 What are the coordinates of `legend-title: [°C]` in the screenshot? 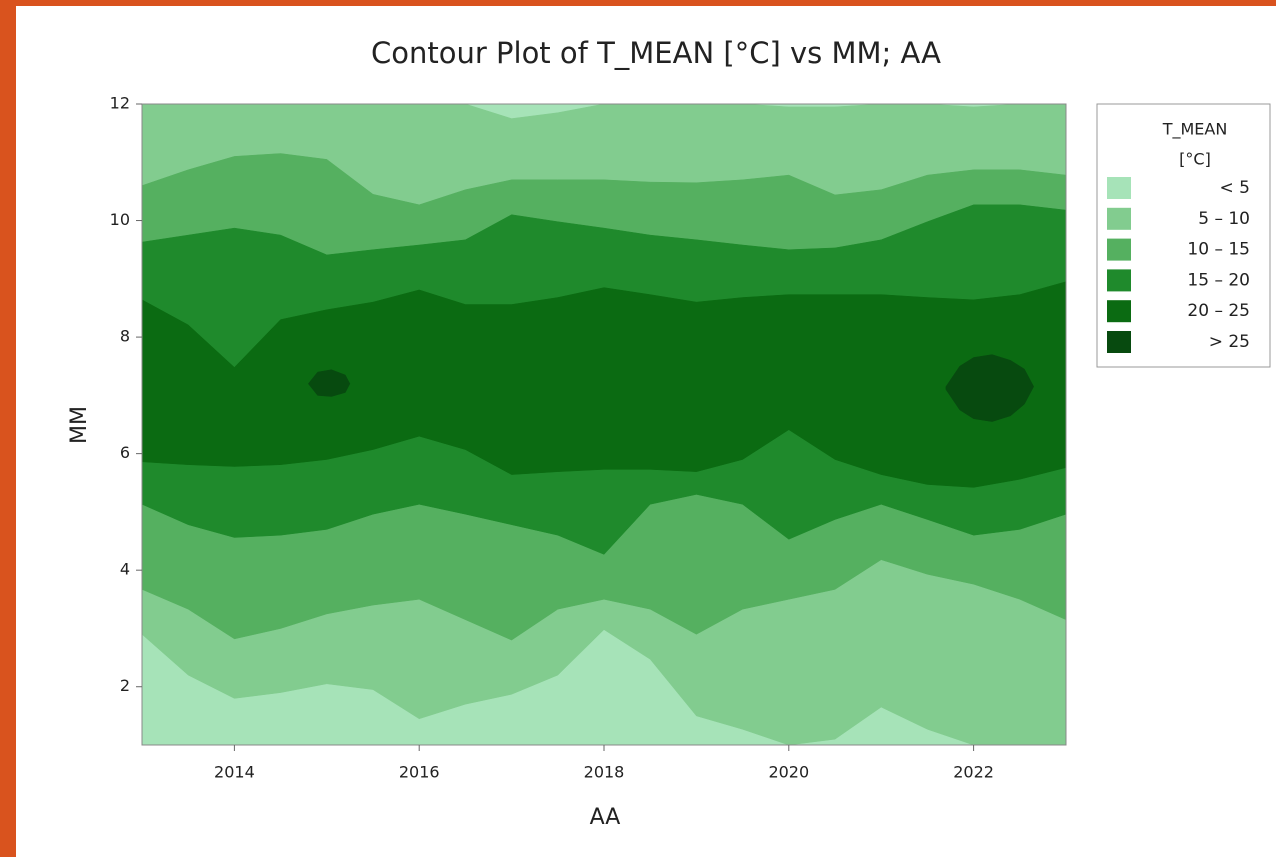 It's located at (1195, 159).